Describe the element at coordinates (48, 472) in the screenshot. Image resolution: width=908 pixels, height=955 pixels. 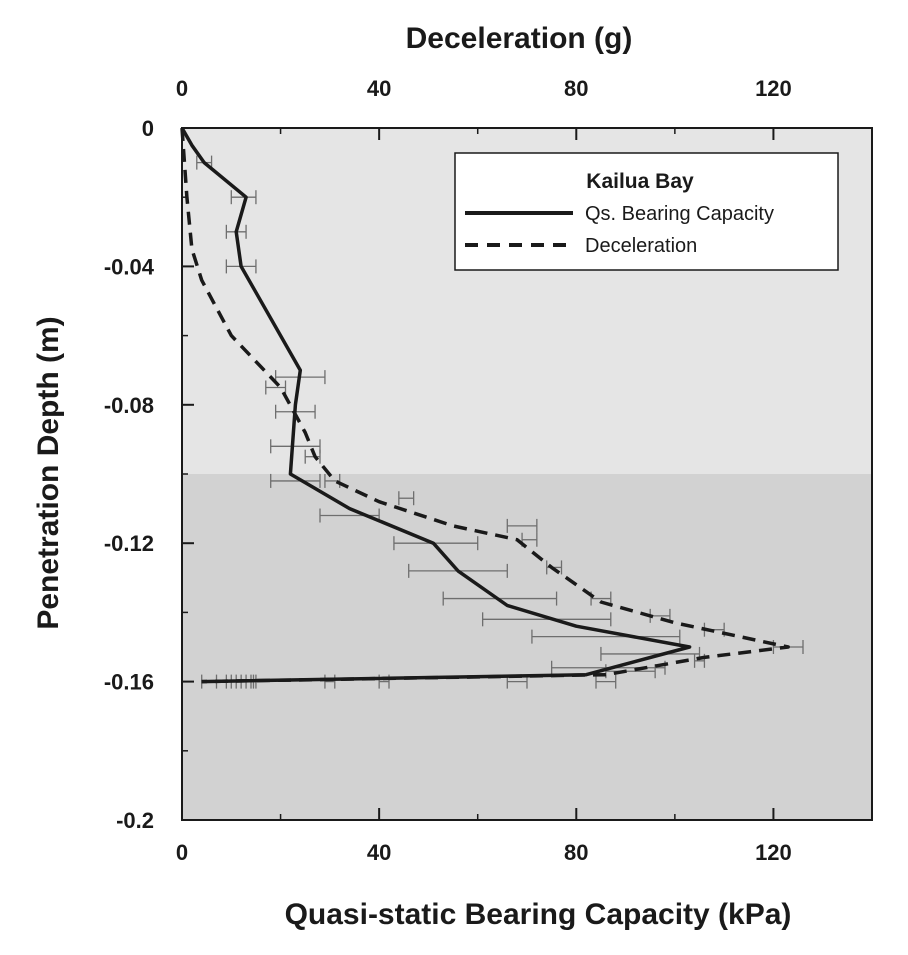
I see `y-axis-title: Penetration Depth (m)` at that location.